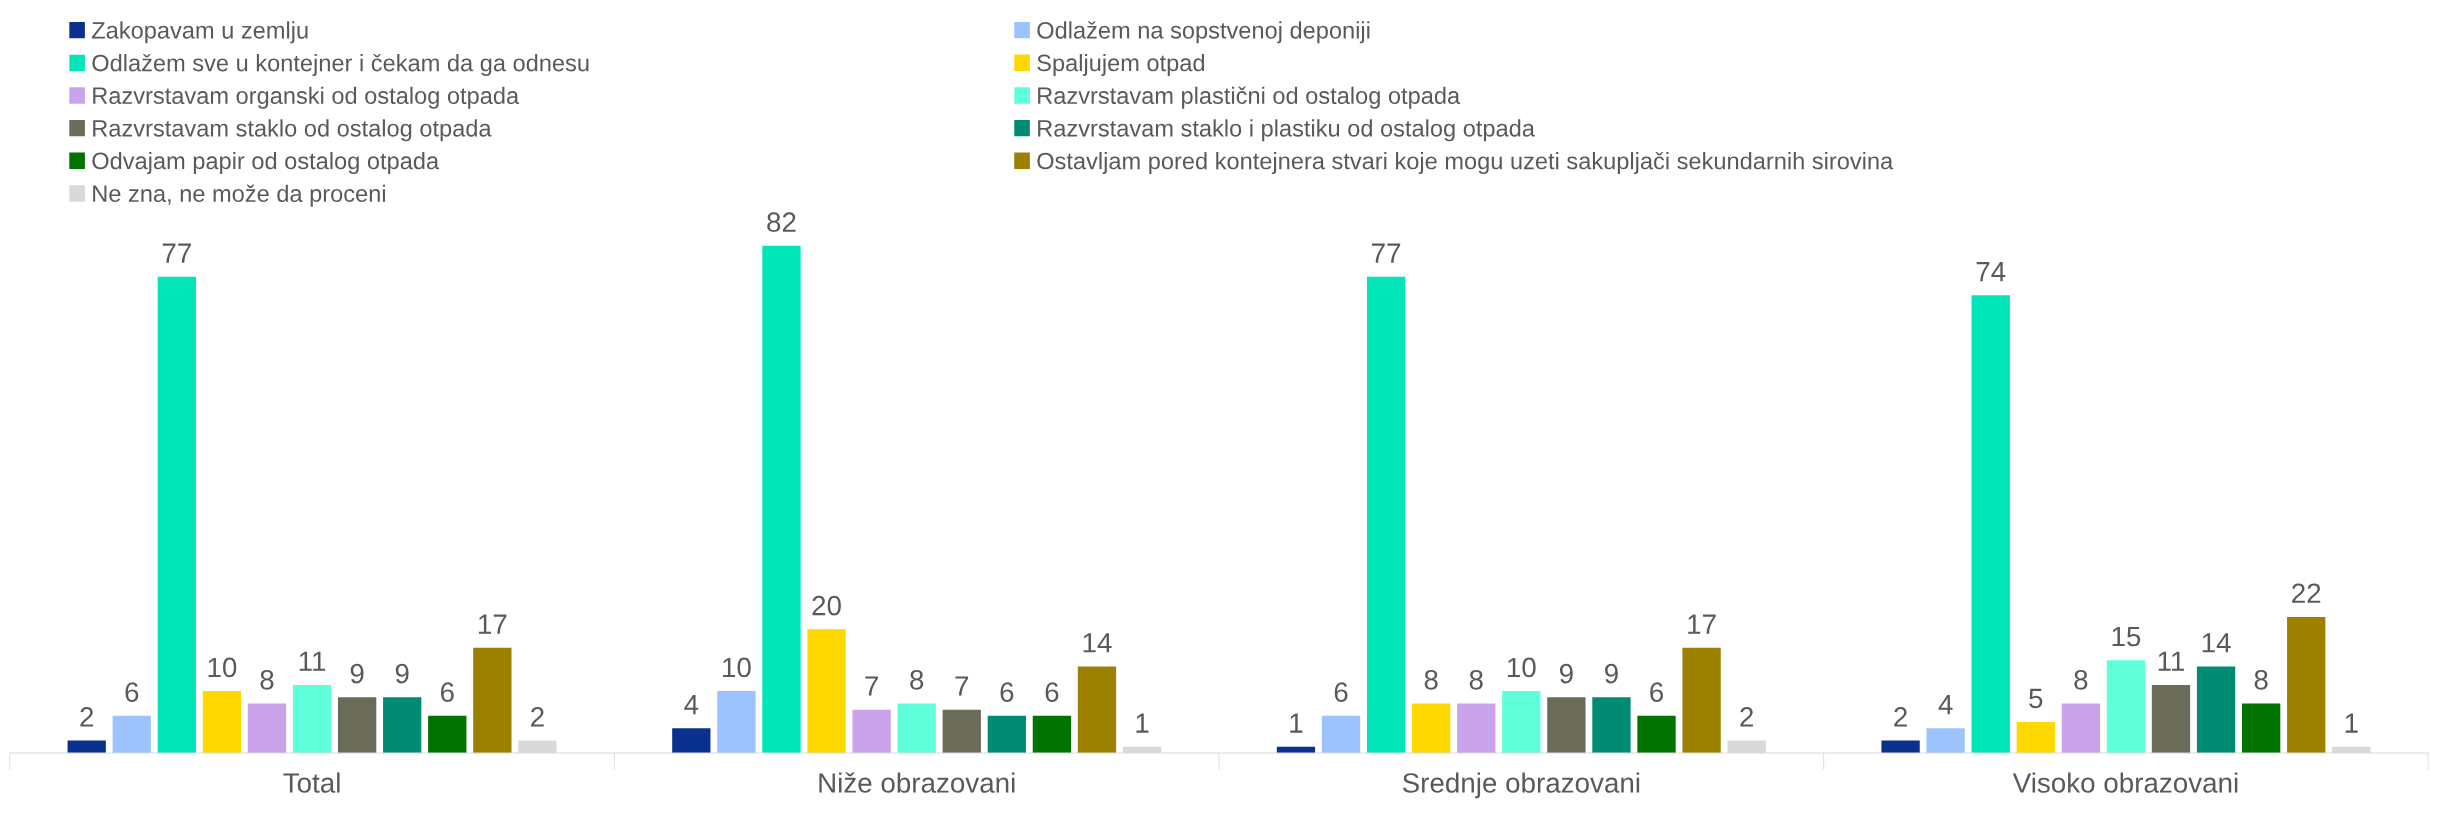 The height and width of the screenshot is (832, 2438). What do you see at coordinates (781, 222) in the screenshot?
I see `data-label: 82` at bounding box center [781, 222].